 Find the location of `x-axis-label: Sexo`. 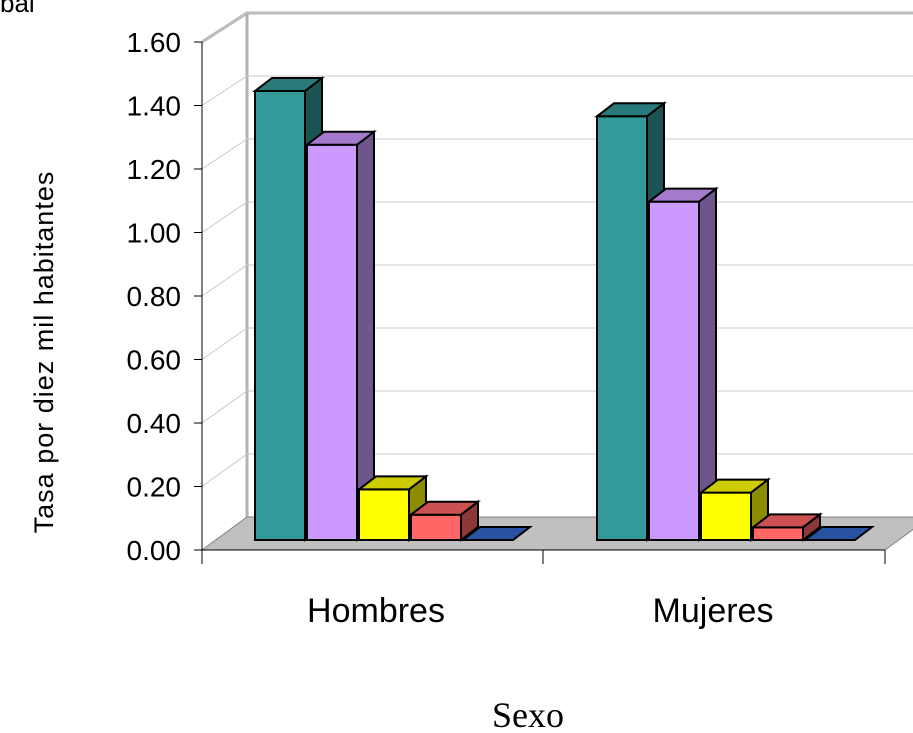

x-axis-label: Sexo is located at coordinates (528, 714).